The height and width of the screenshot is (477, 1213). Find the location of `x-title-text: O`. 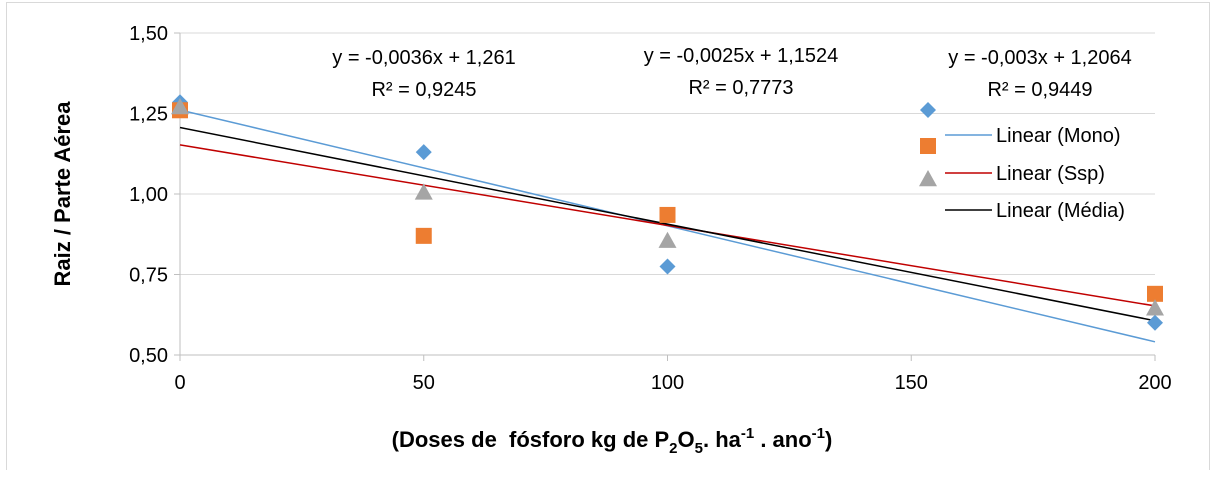

x-title-text: O is located at coordinates (686, 439).